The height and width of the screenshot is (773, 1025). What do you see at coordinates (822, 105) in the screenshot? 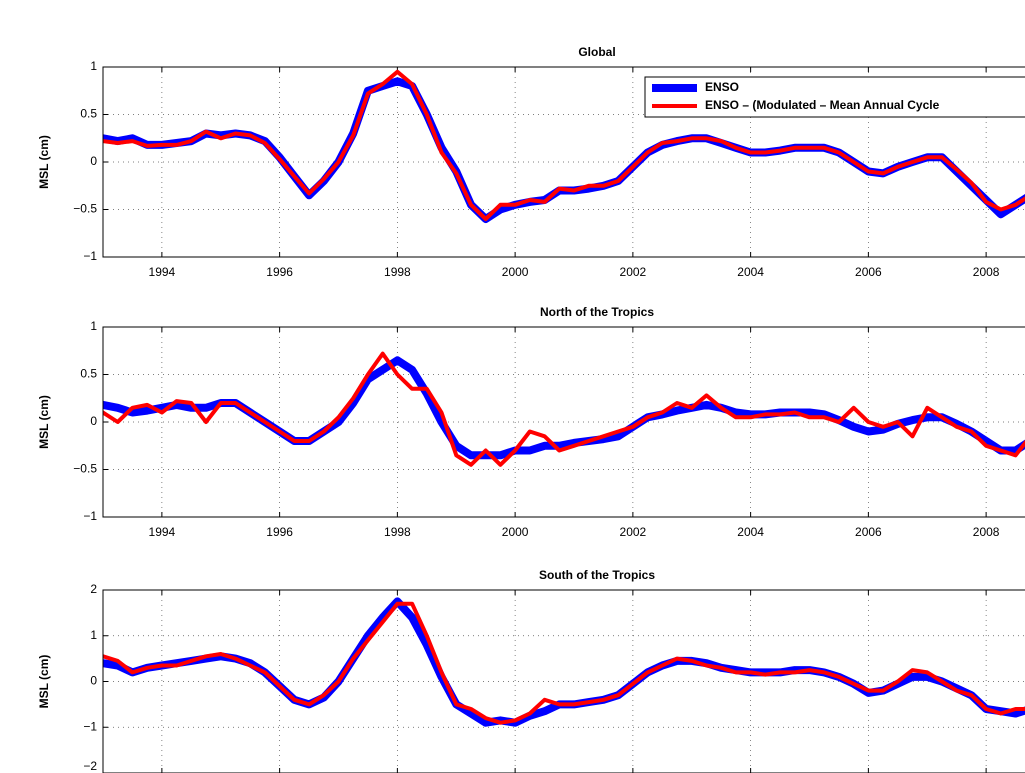
I see `legend-label: ENSO – (Modulated – Mean Annual Cycle` at bounding box center [822, 105].